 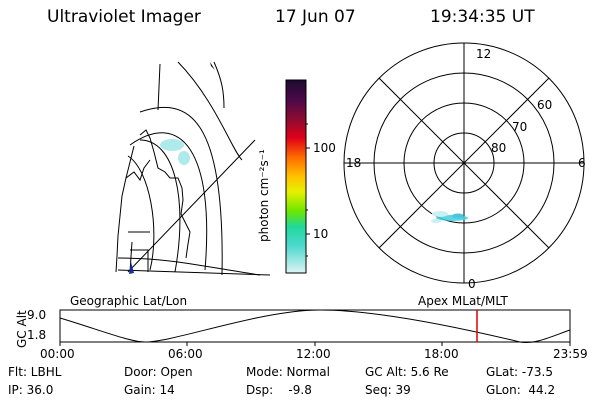 What do you see at coordinates (57, 354) in the screenshot?
I see `orbit-xtick-0: 00:00` at bounding box center [57, 354].